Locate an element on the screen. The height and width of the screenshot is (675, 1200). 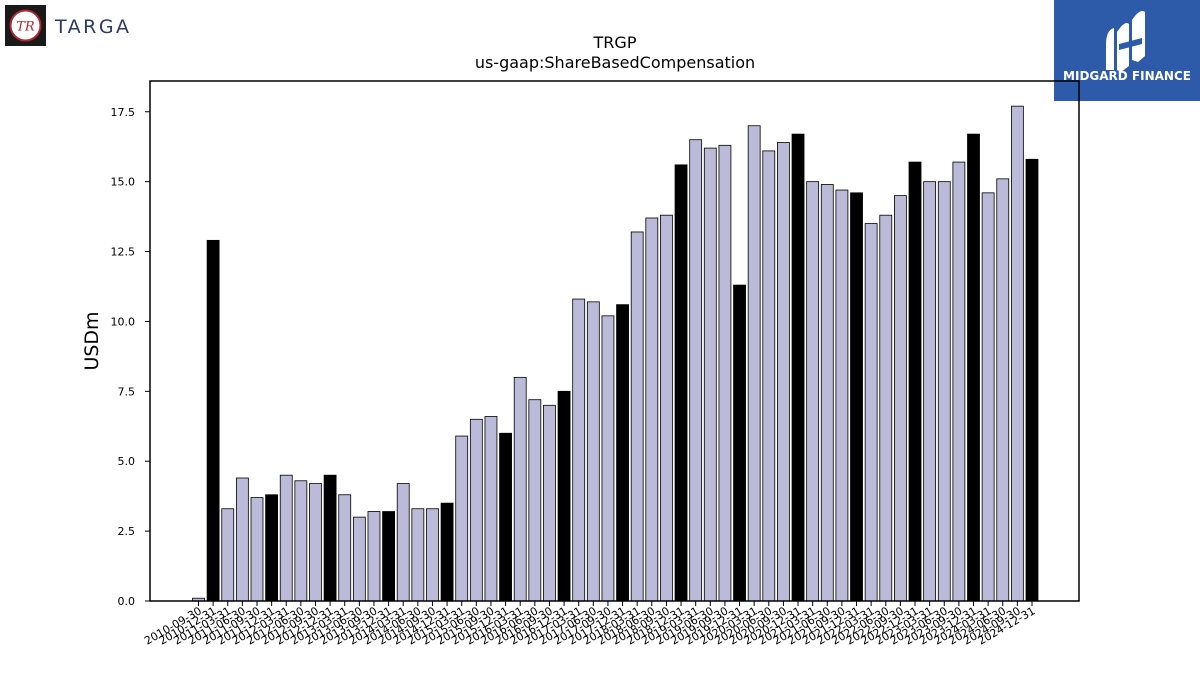
y-tick-label: 17.5 is located at coordinates (123, 112).